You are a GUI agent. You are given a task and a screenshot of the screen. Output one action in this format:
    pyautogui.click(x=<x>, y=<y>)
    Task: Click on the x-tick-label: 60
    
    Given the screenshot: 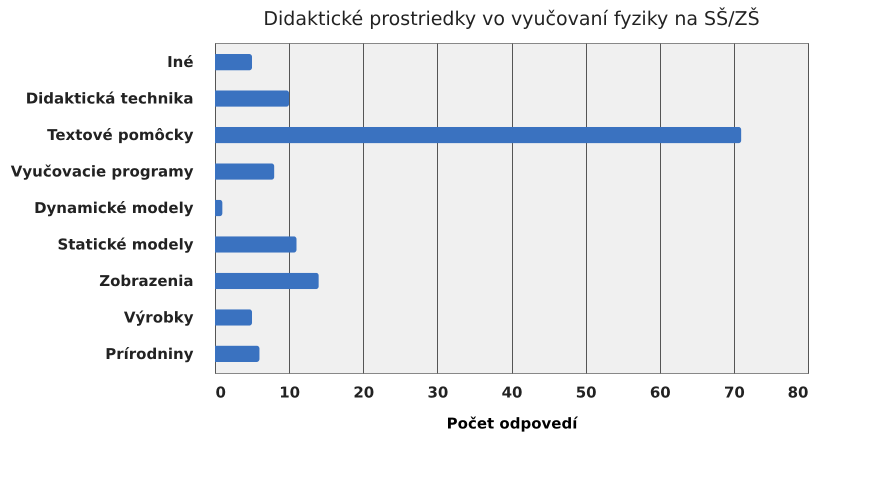 What is the action you would take?
    pyautogui.click(x=660, y=393)
    